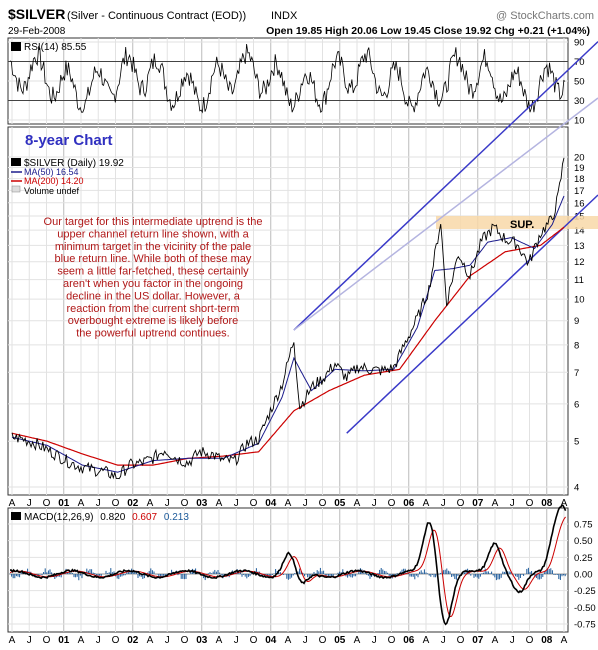 Image resolution: width=598 pixels, height=650 pixels. Describe the element at coordinates (579, 168) in the screenshot. I see `price-tick-label: 19` at that location.